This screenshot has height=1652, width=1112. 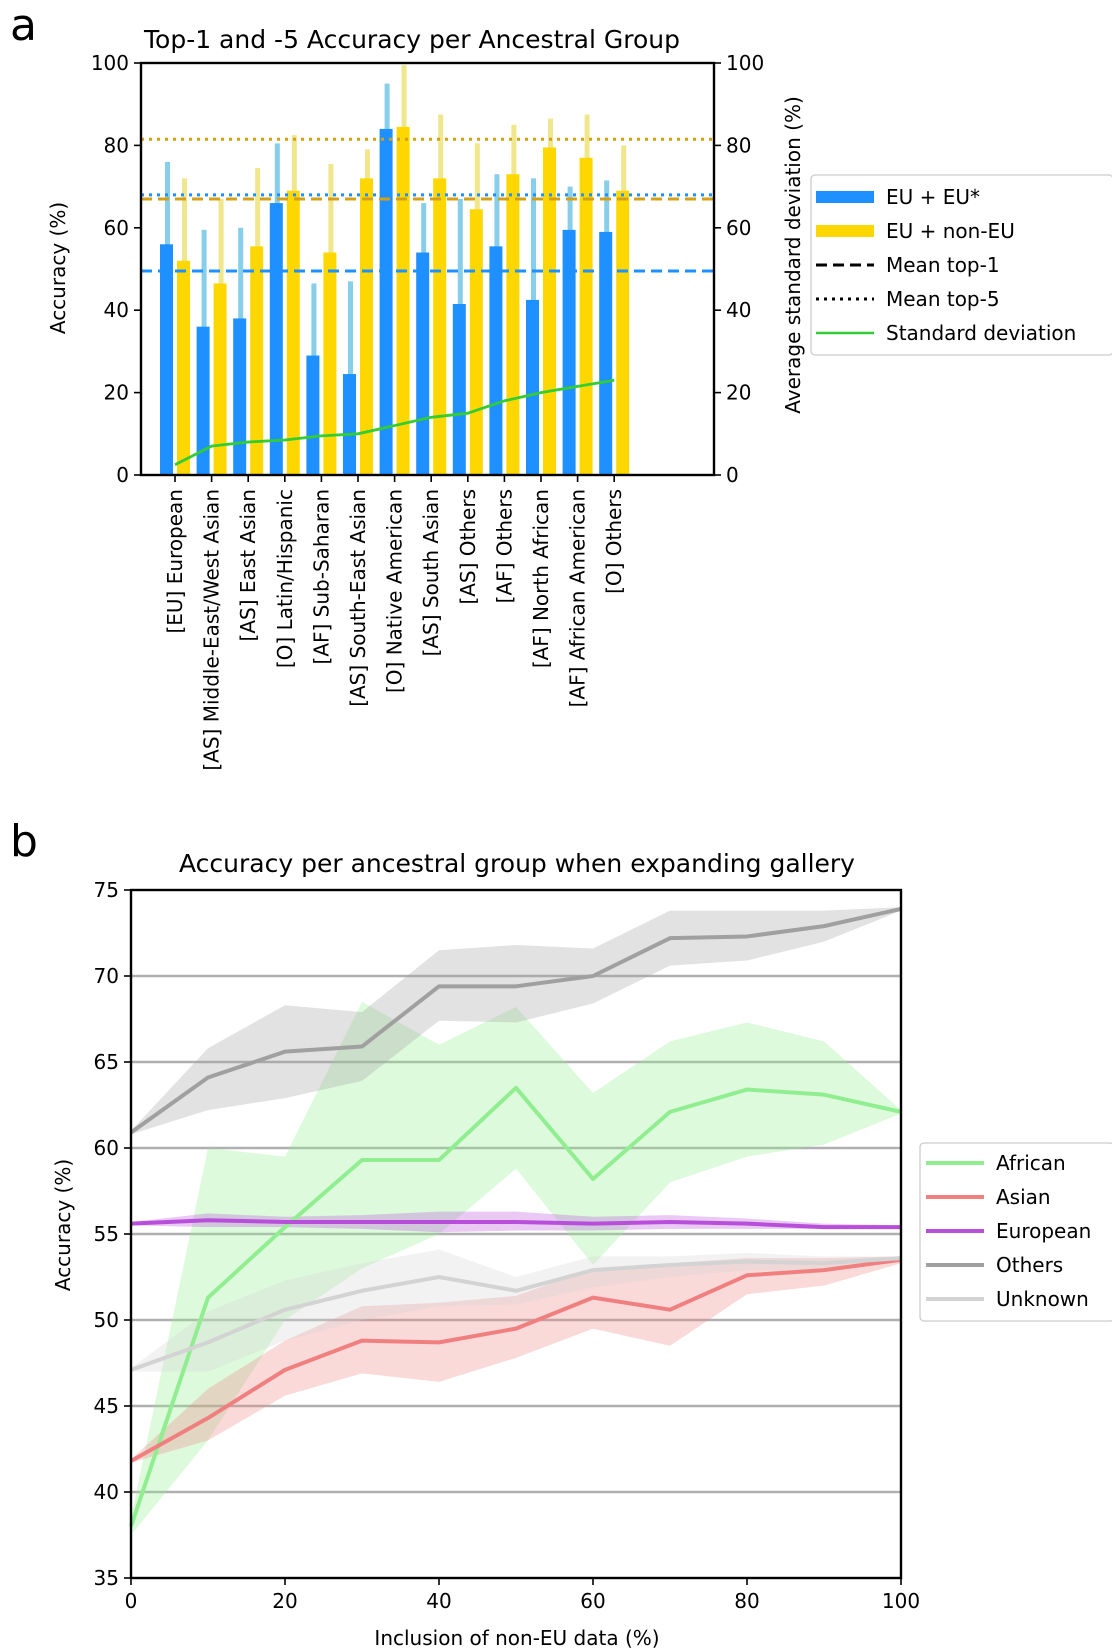 I want to click on panel-a-letter: a, so click(x=23, y=25).